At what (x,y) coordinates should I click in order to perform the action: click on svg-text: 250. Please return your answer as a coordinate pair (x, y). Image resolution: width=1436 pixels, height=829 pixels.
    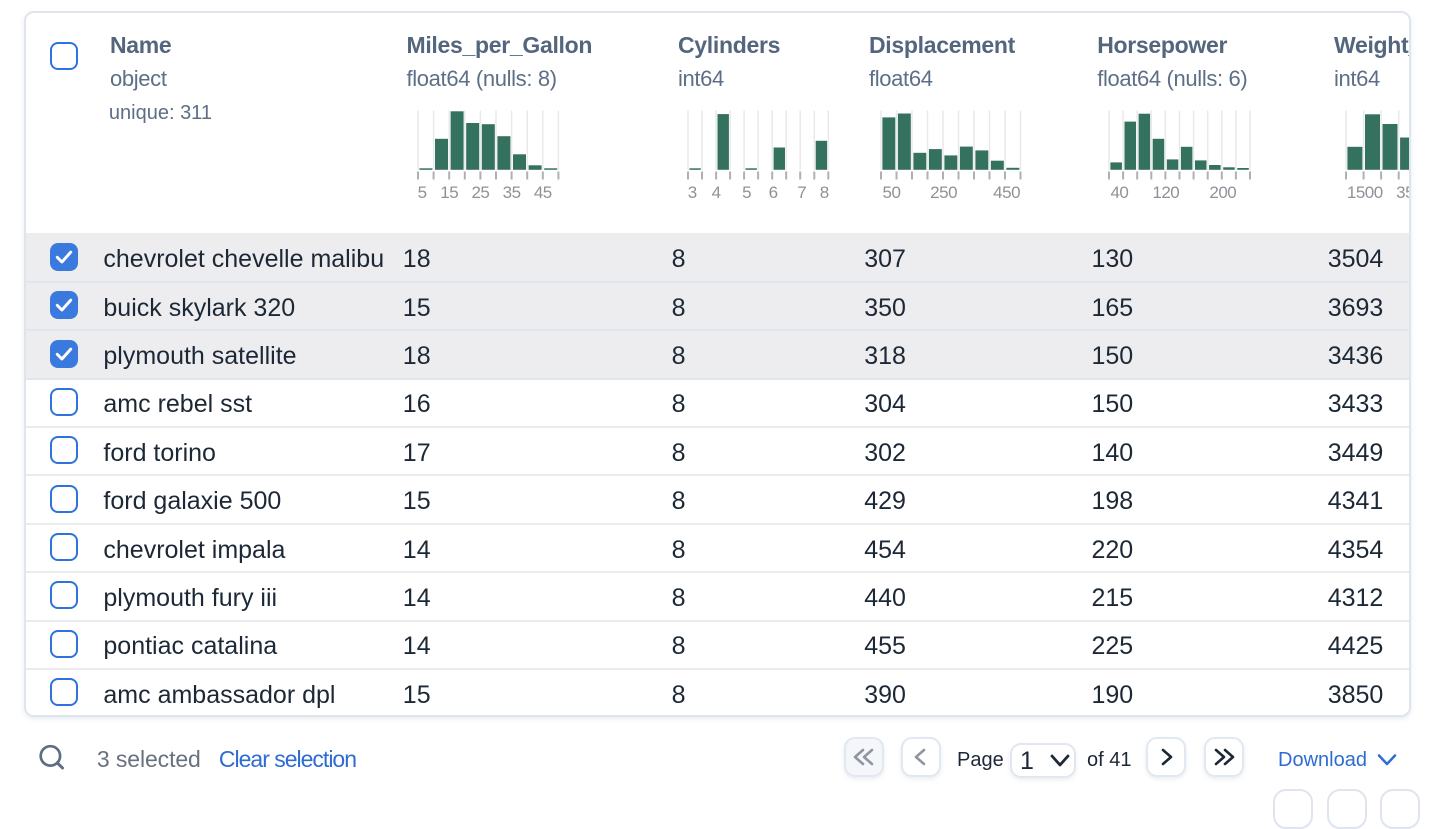
    Looking at the image, I should click on (943, 192).